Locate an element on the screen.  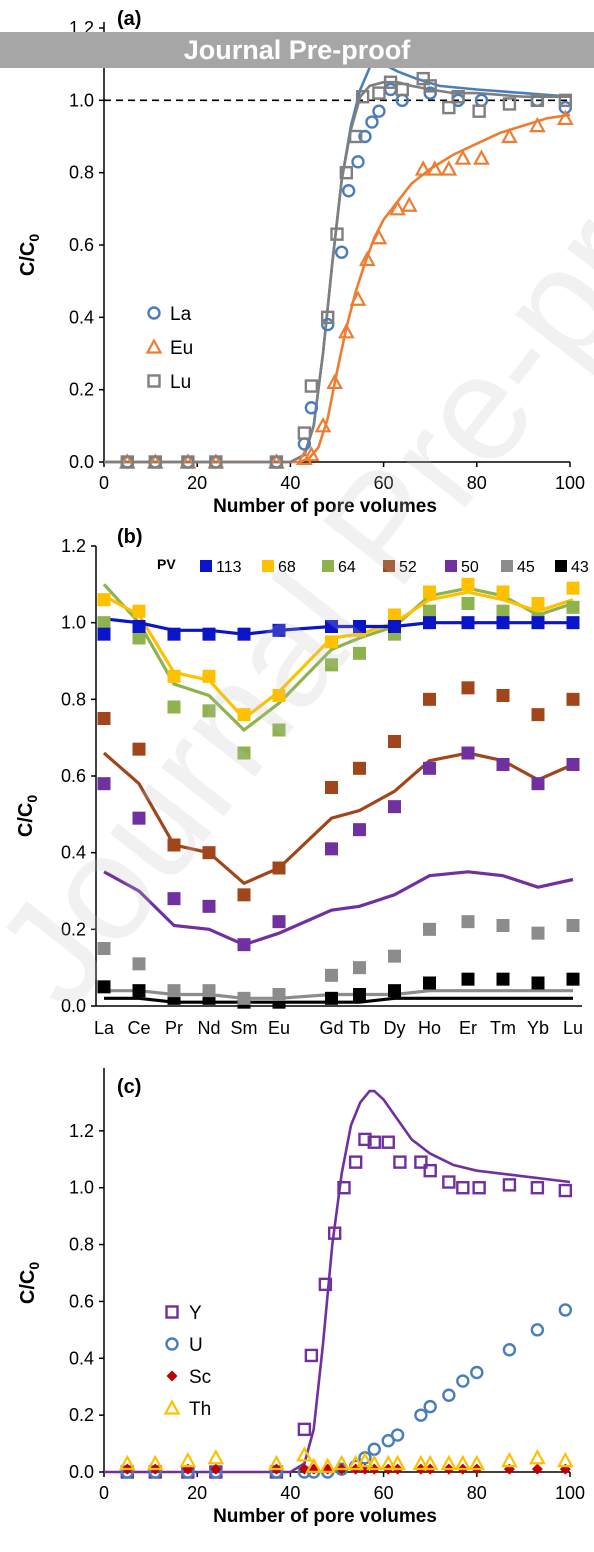
category-label: Tm is located at coordinates (503, 1028).